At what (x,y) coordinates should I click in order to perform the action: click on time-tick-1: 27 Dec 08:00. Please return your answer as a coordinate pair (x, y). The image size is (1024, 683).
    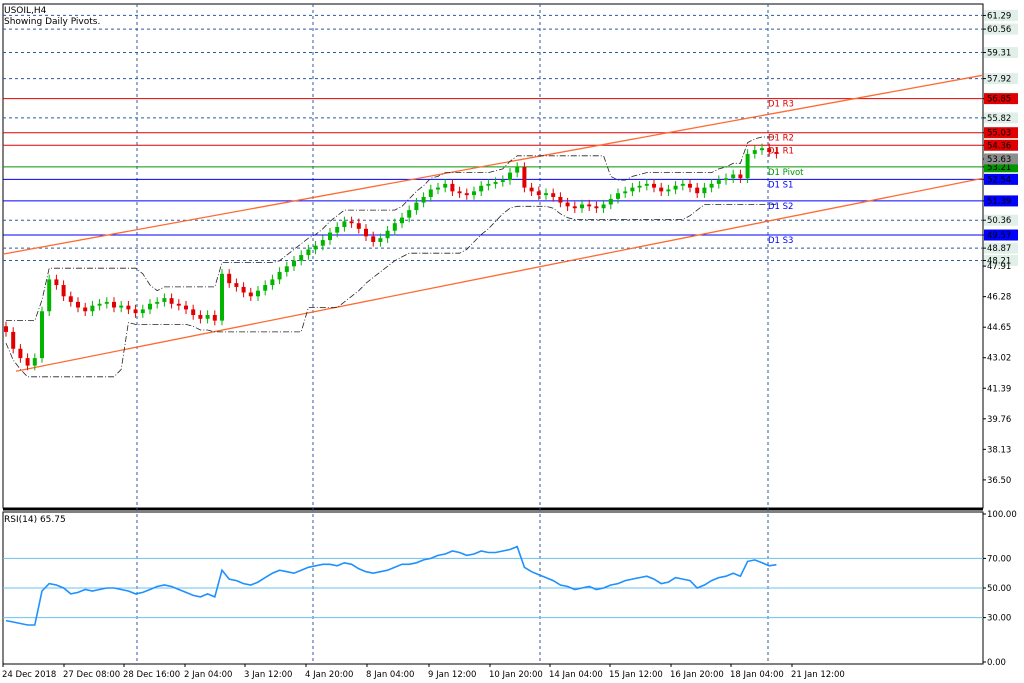
    Looking at the image, I should click on (91, 675).